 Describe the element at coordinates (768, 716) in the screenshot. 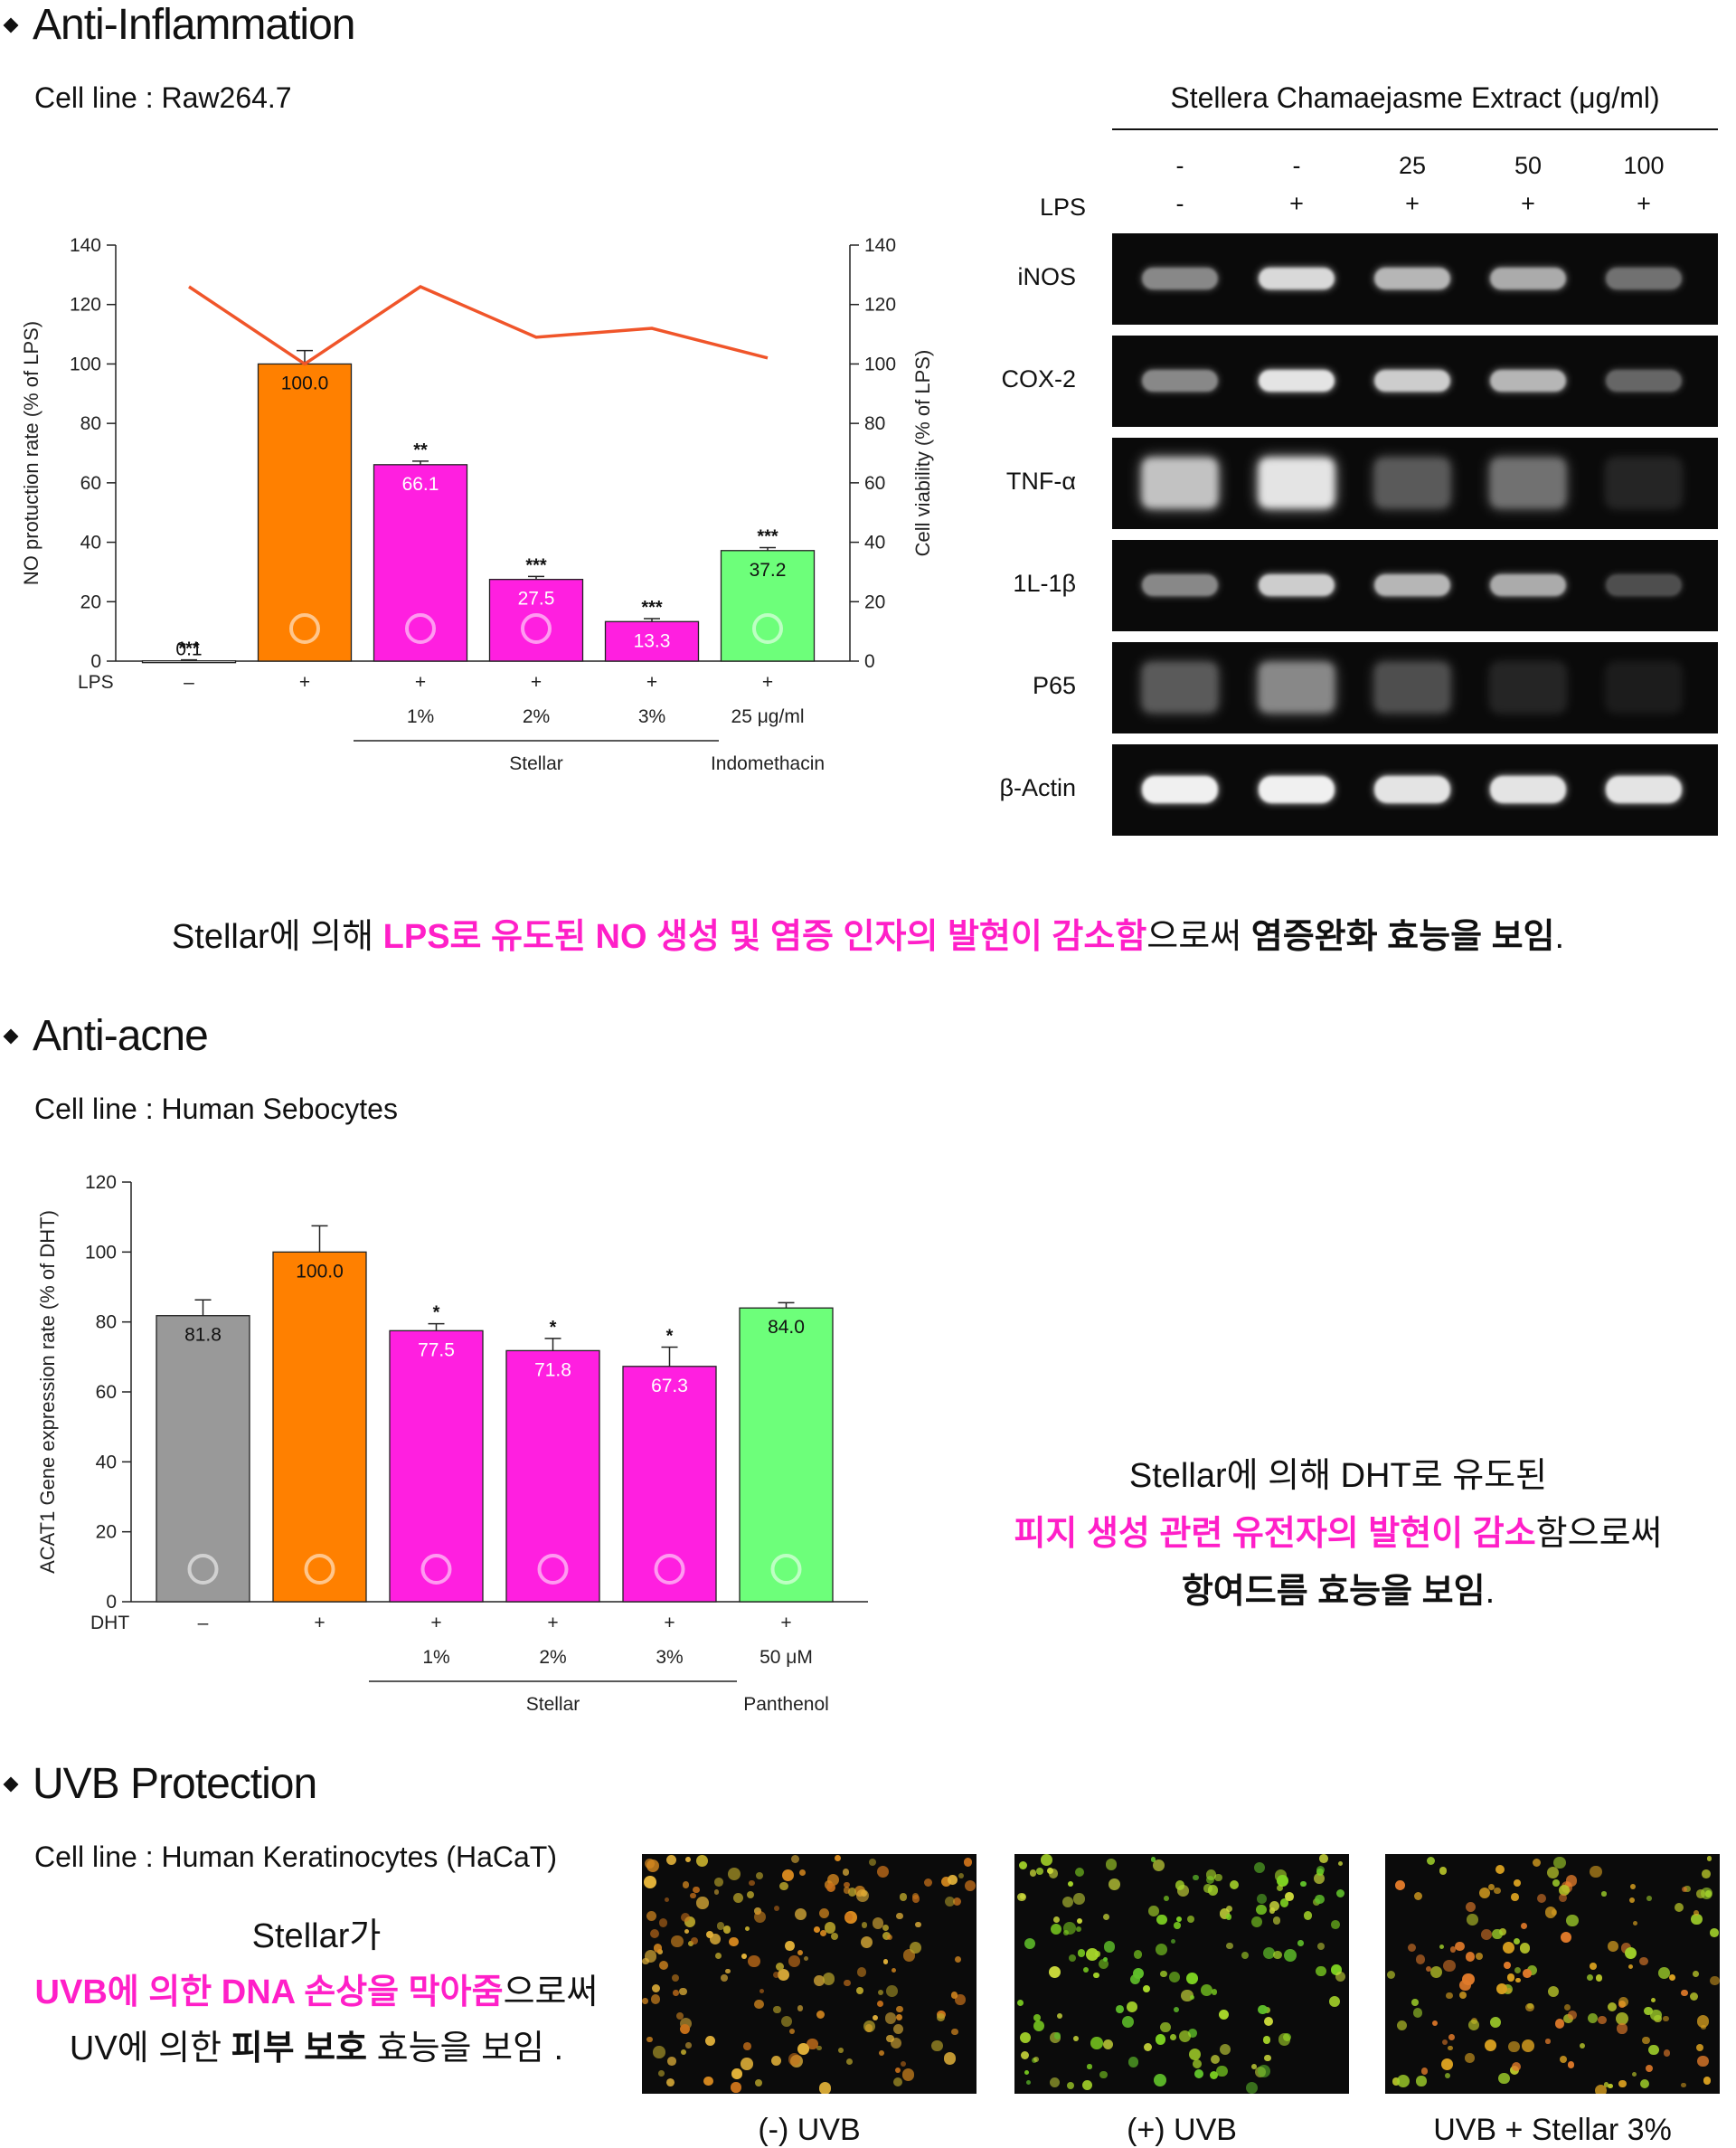

I see `dose-label: 25 μg/ml` at that location.